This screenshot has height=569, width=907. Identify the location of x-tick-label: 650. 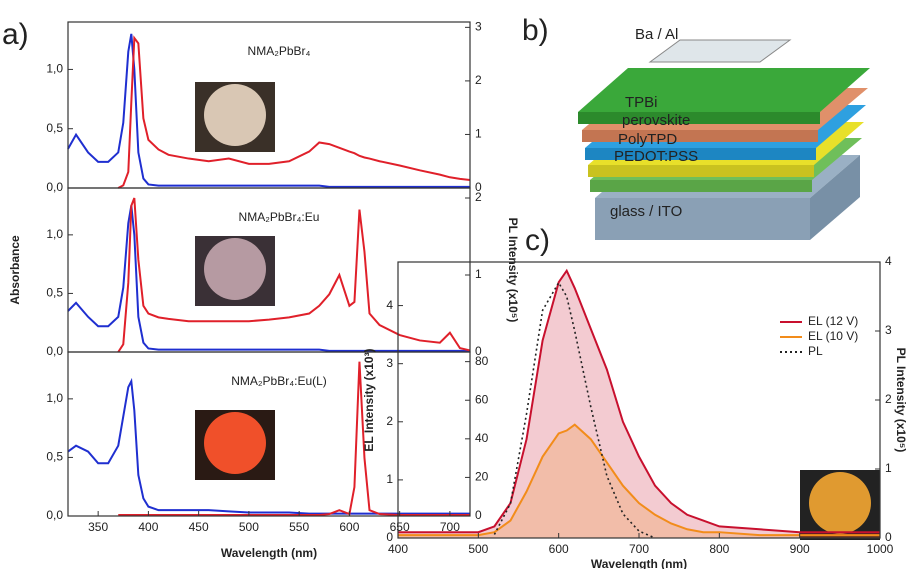
(400, 527).